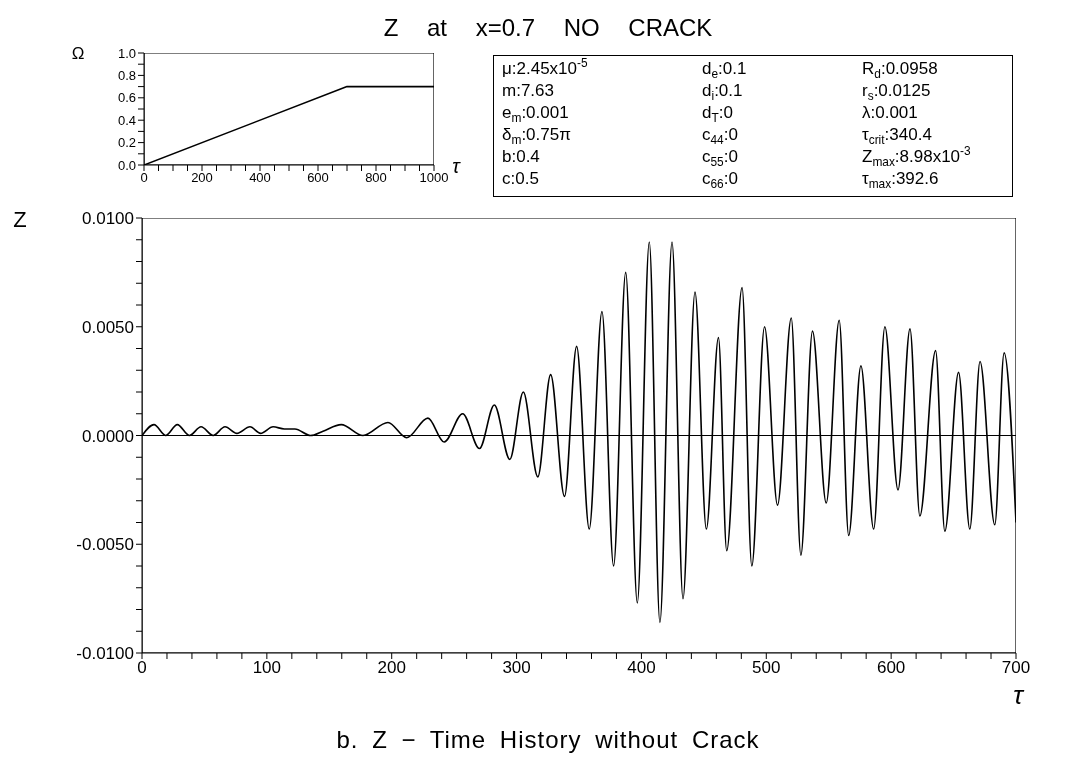 The height and width of the screenshot is (762, 1075). Describe the element at coordinates (718, 114) in the screenshot. I see `text: d$_{T}$:0` at that location.